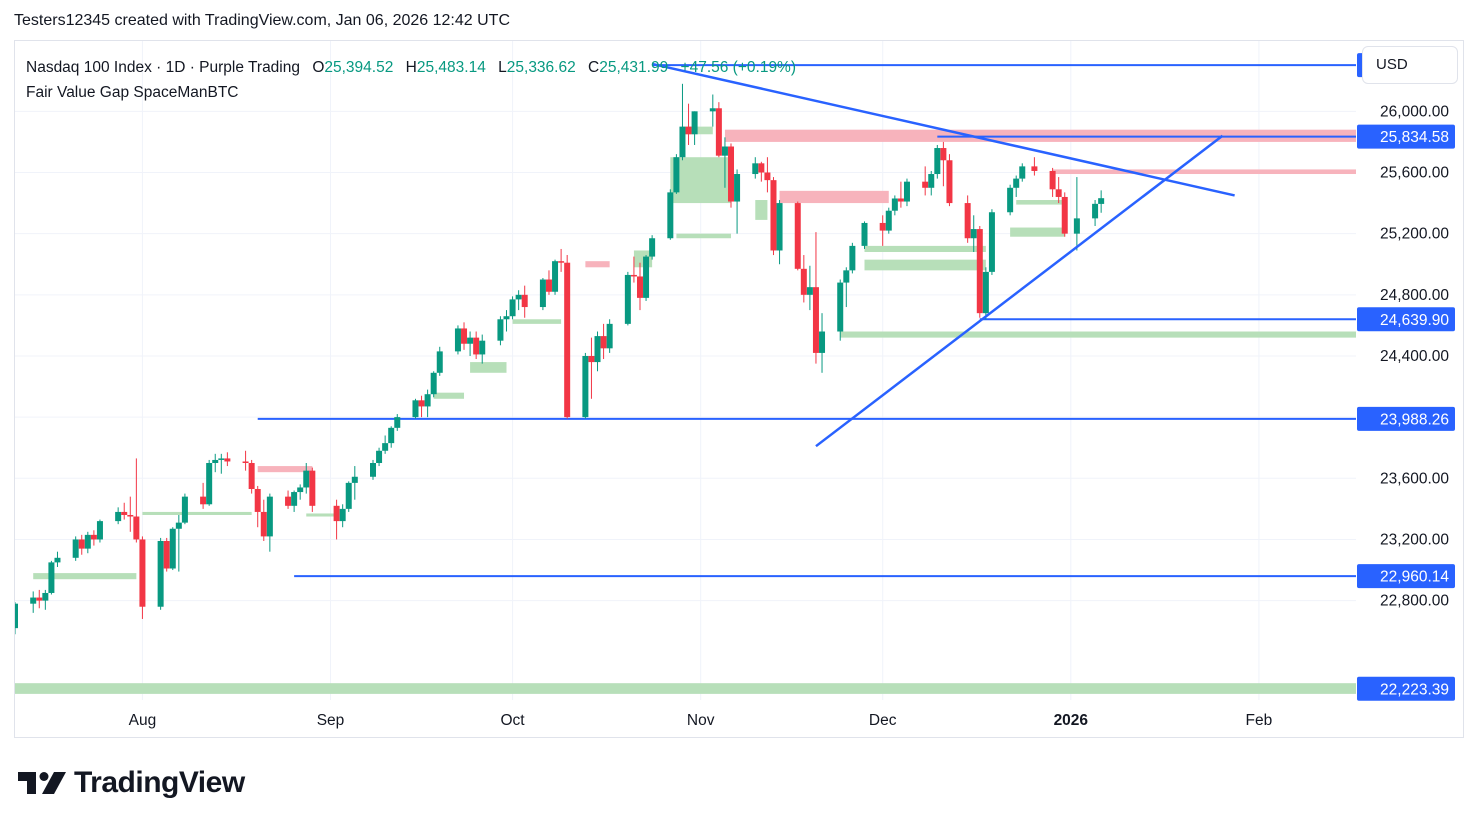 The image size is (1479, 829). What do you see at coordinates (159, 782) in the screenshot?
I see `tradingview-wordmark: TradingView` at bounding box center [159, 782].